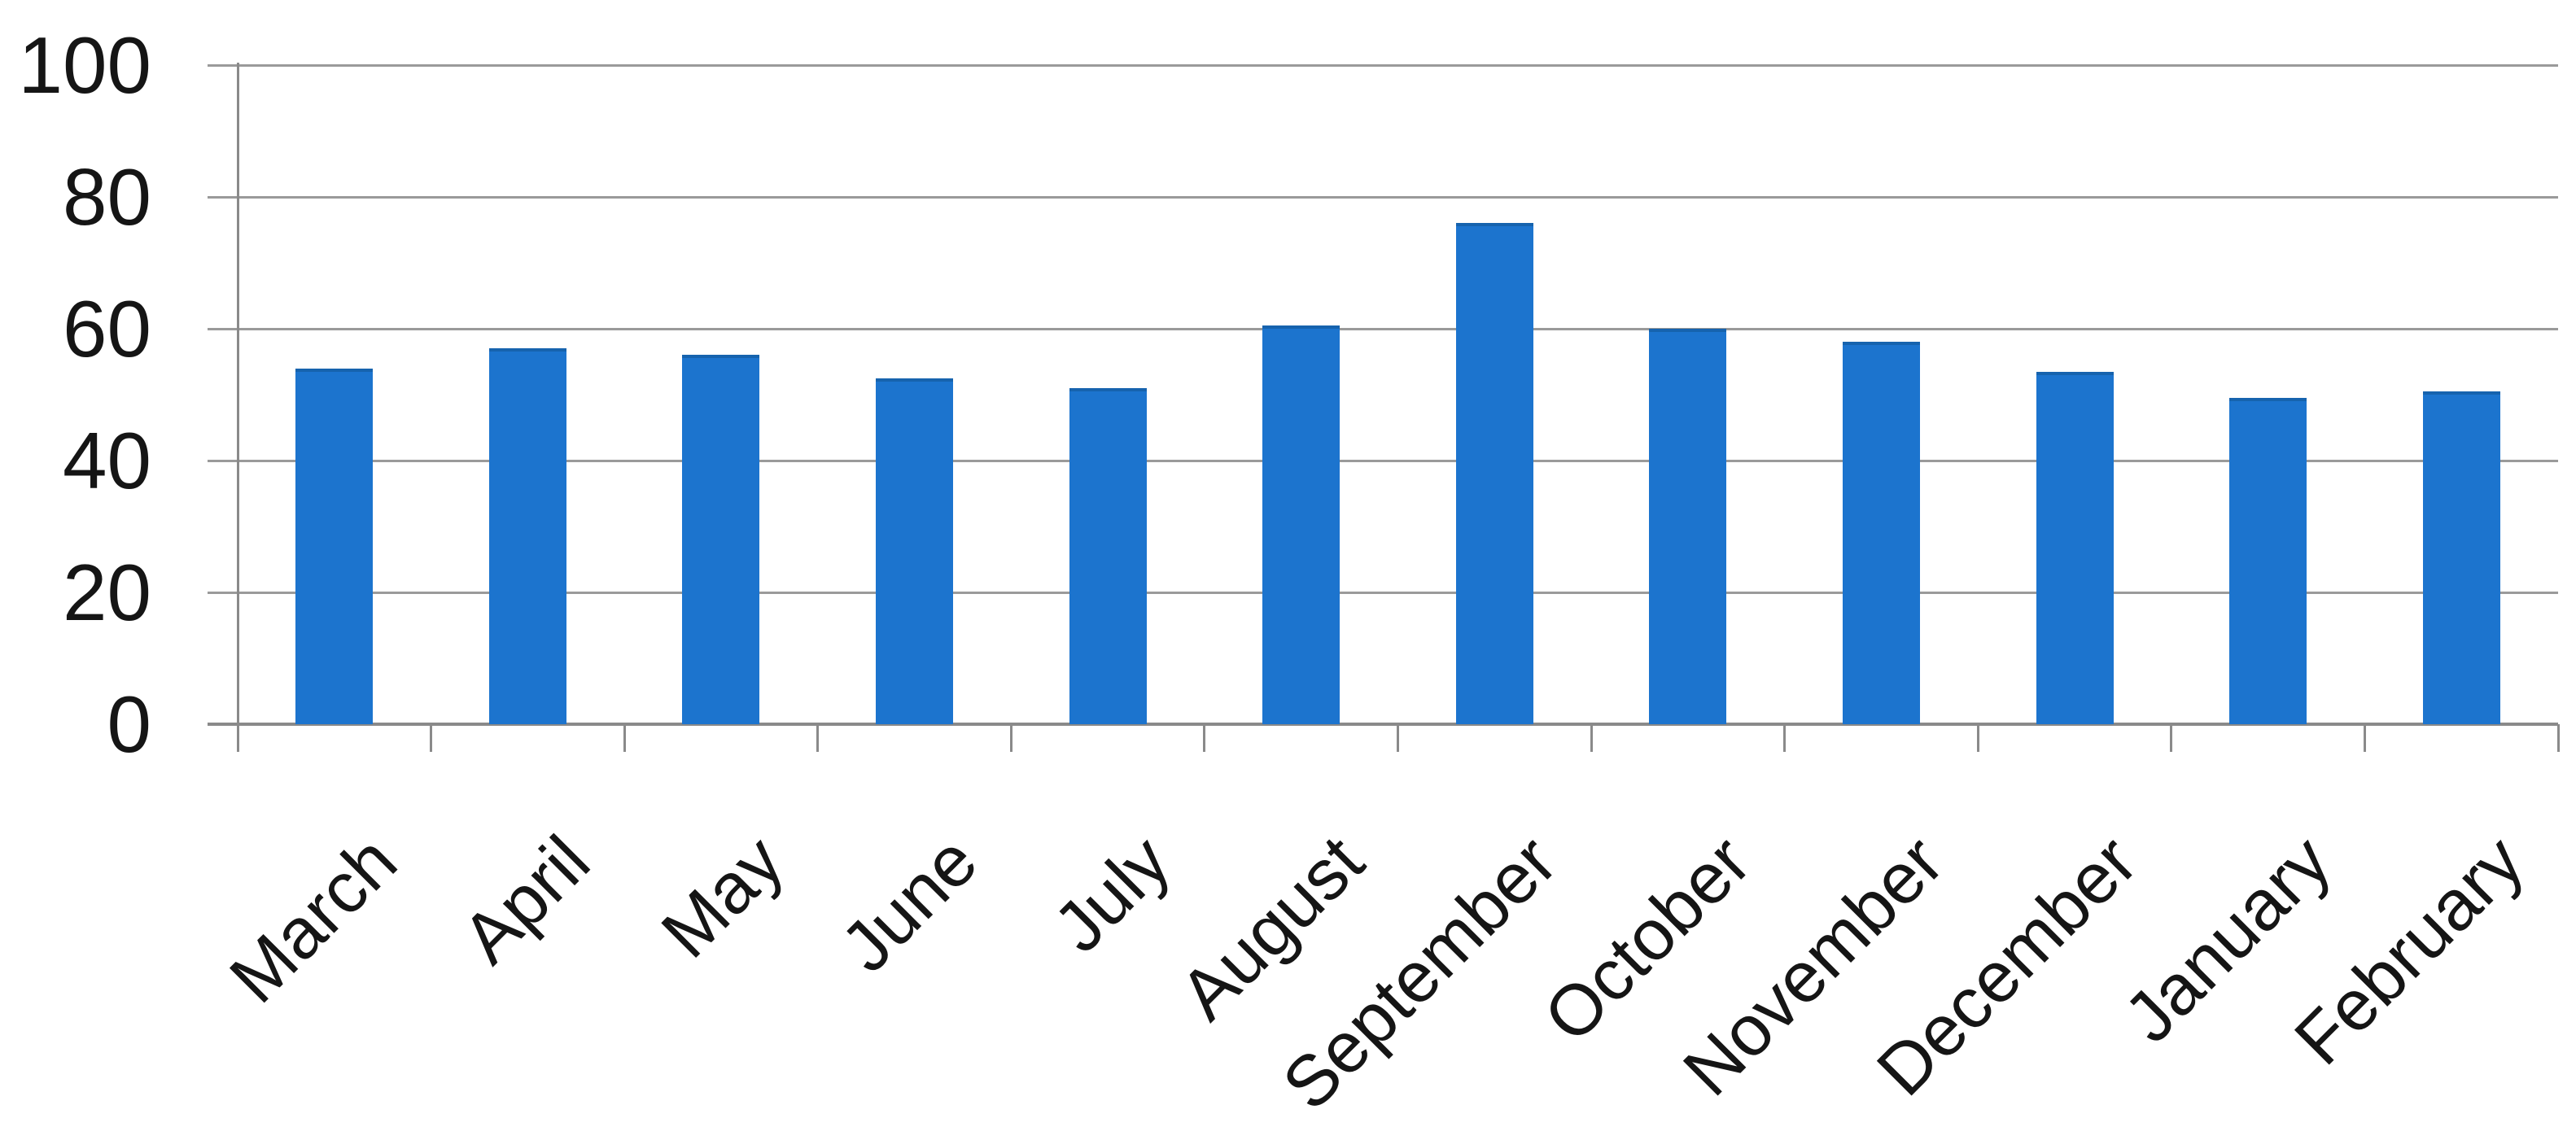 The width and height of the screenshot is (2576, 1140). Describe the element at coordinates (334, 546) in the screenshot. I see `bar-march` at that location.